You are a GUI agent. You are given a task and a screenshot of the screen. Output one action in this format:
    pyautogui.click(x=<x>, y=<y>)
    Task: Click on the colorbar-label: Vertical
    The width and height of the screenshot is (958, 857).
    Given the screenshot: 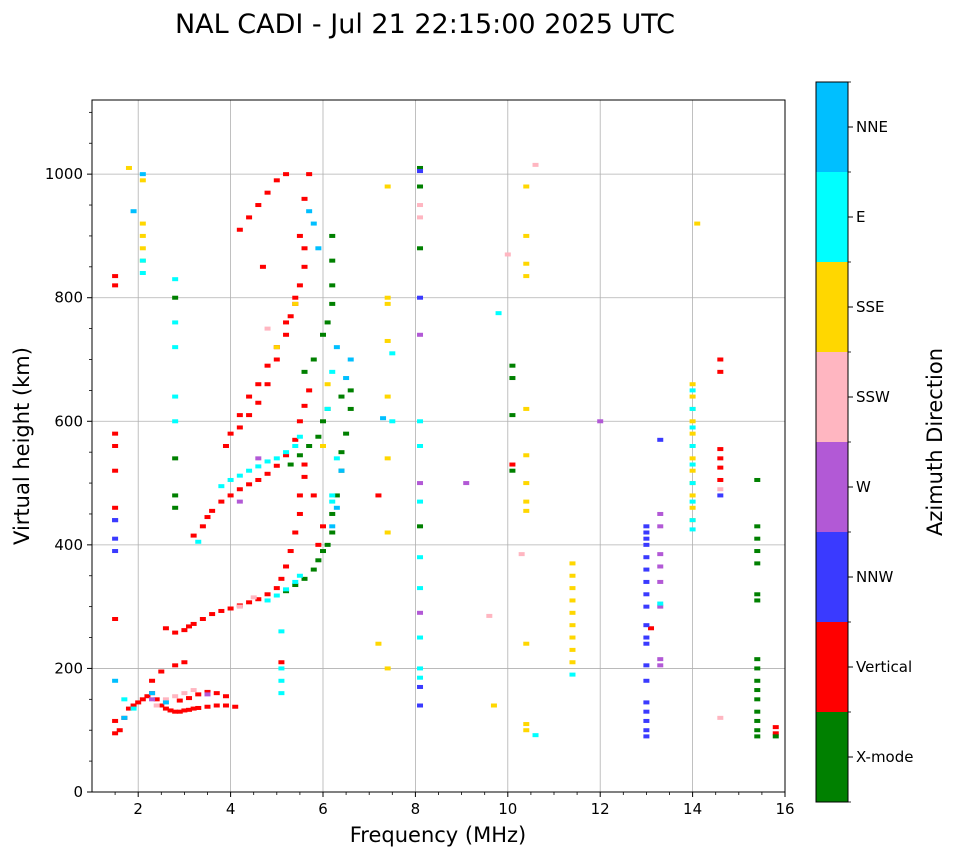 What is the action you would take?
    pyautogui.click(x=884, y=667)
    